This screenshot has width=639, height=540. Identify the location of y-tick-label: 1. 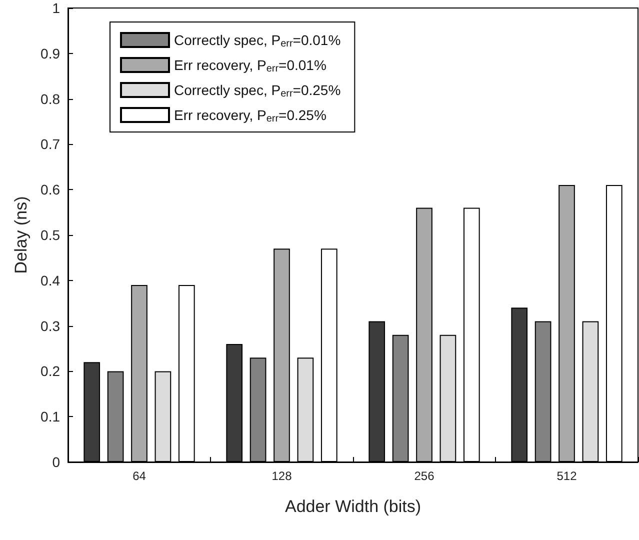
(56, 8).